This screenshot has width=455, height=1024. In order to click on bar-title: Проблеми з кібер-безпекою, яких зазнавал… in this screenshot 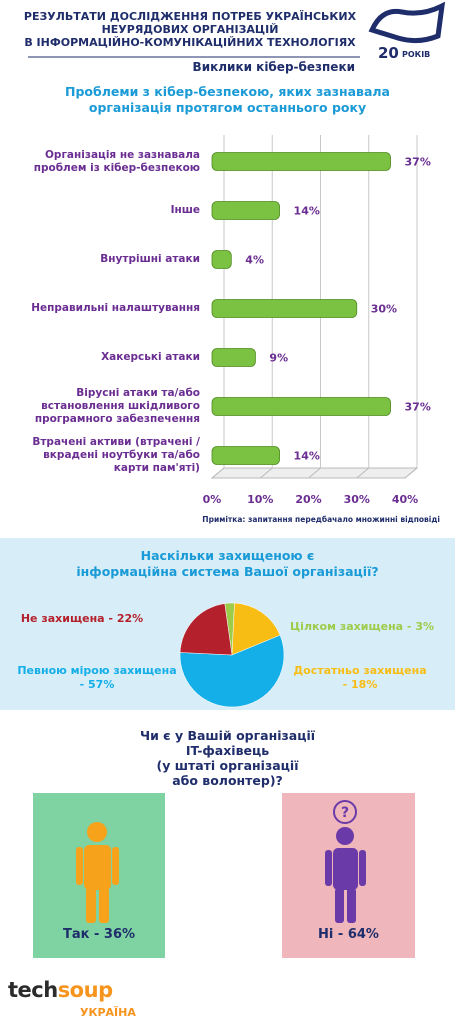, I will do `click(227, 99)`.